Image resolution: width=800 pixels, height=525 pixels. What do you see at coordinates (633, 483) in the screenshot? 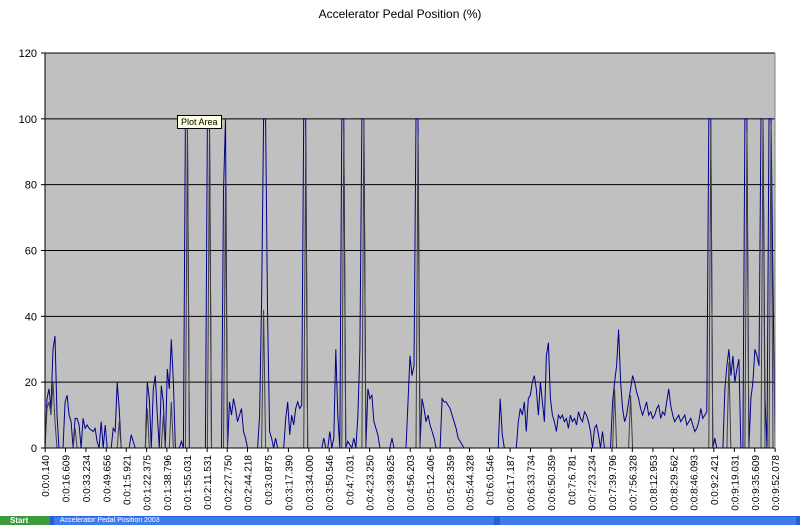
I see `x-tick-label: 0:0:7:56.328` at bounding box center [633, 483].